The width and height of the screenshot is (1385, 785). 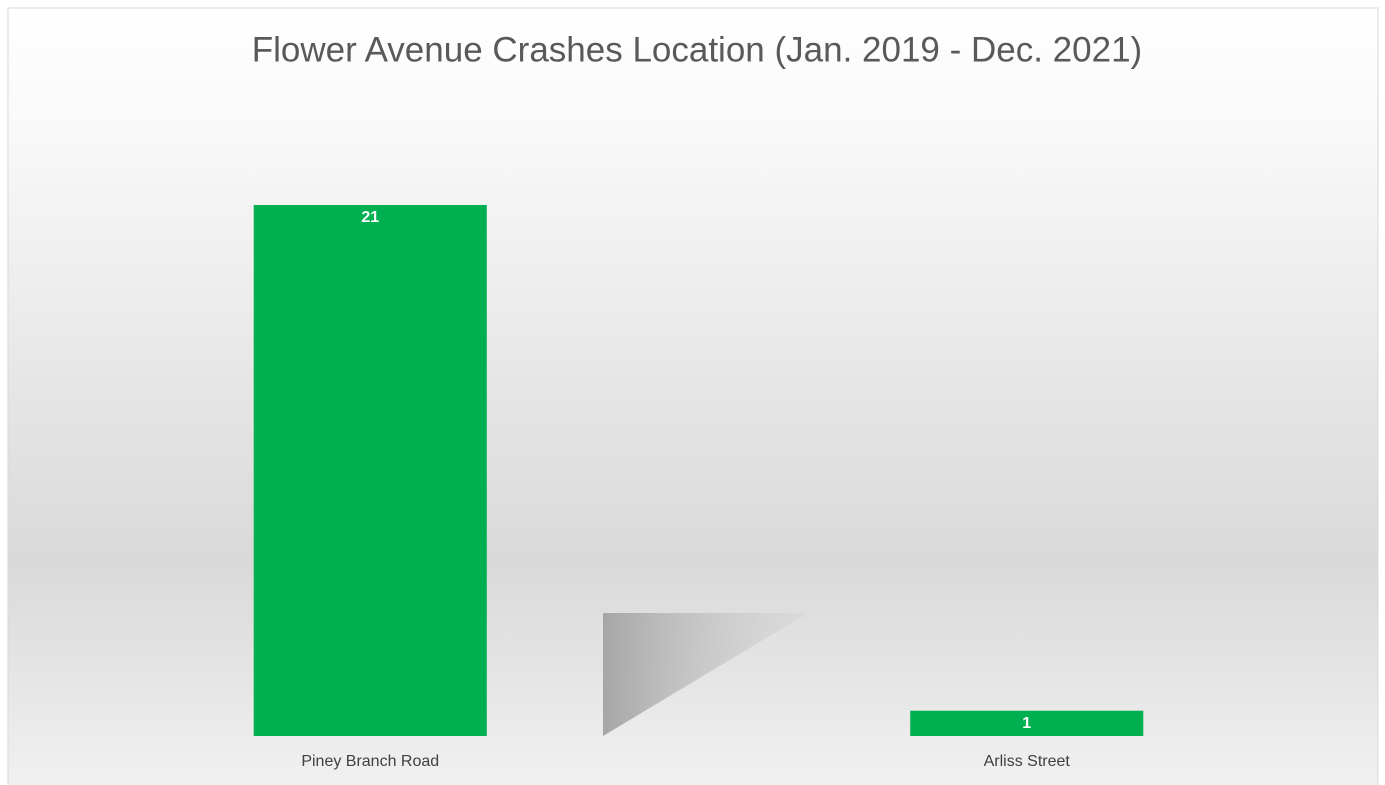 What do you see at coordinates (370, 217) in the screenshot?
I see `data-label: 21` at bounding box center [370, 217].